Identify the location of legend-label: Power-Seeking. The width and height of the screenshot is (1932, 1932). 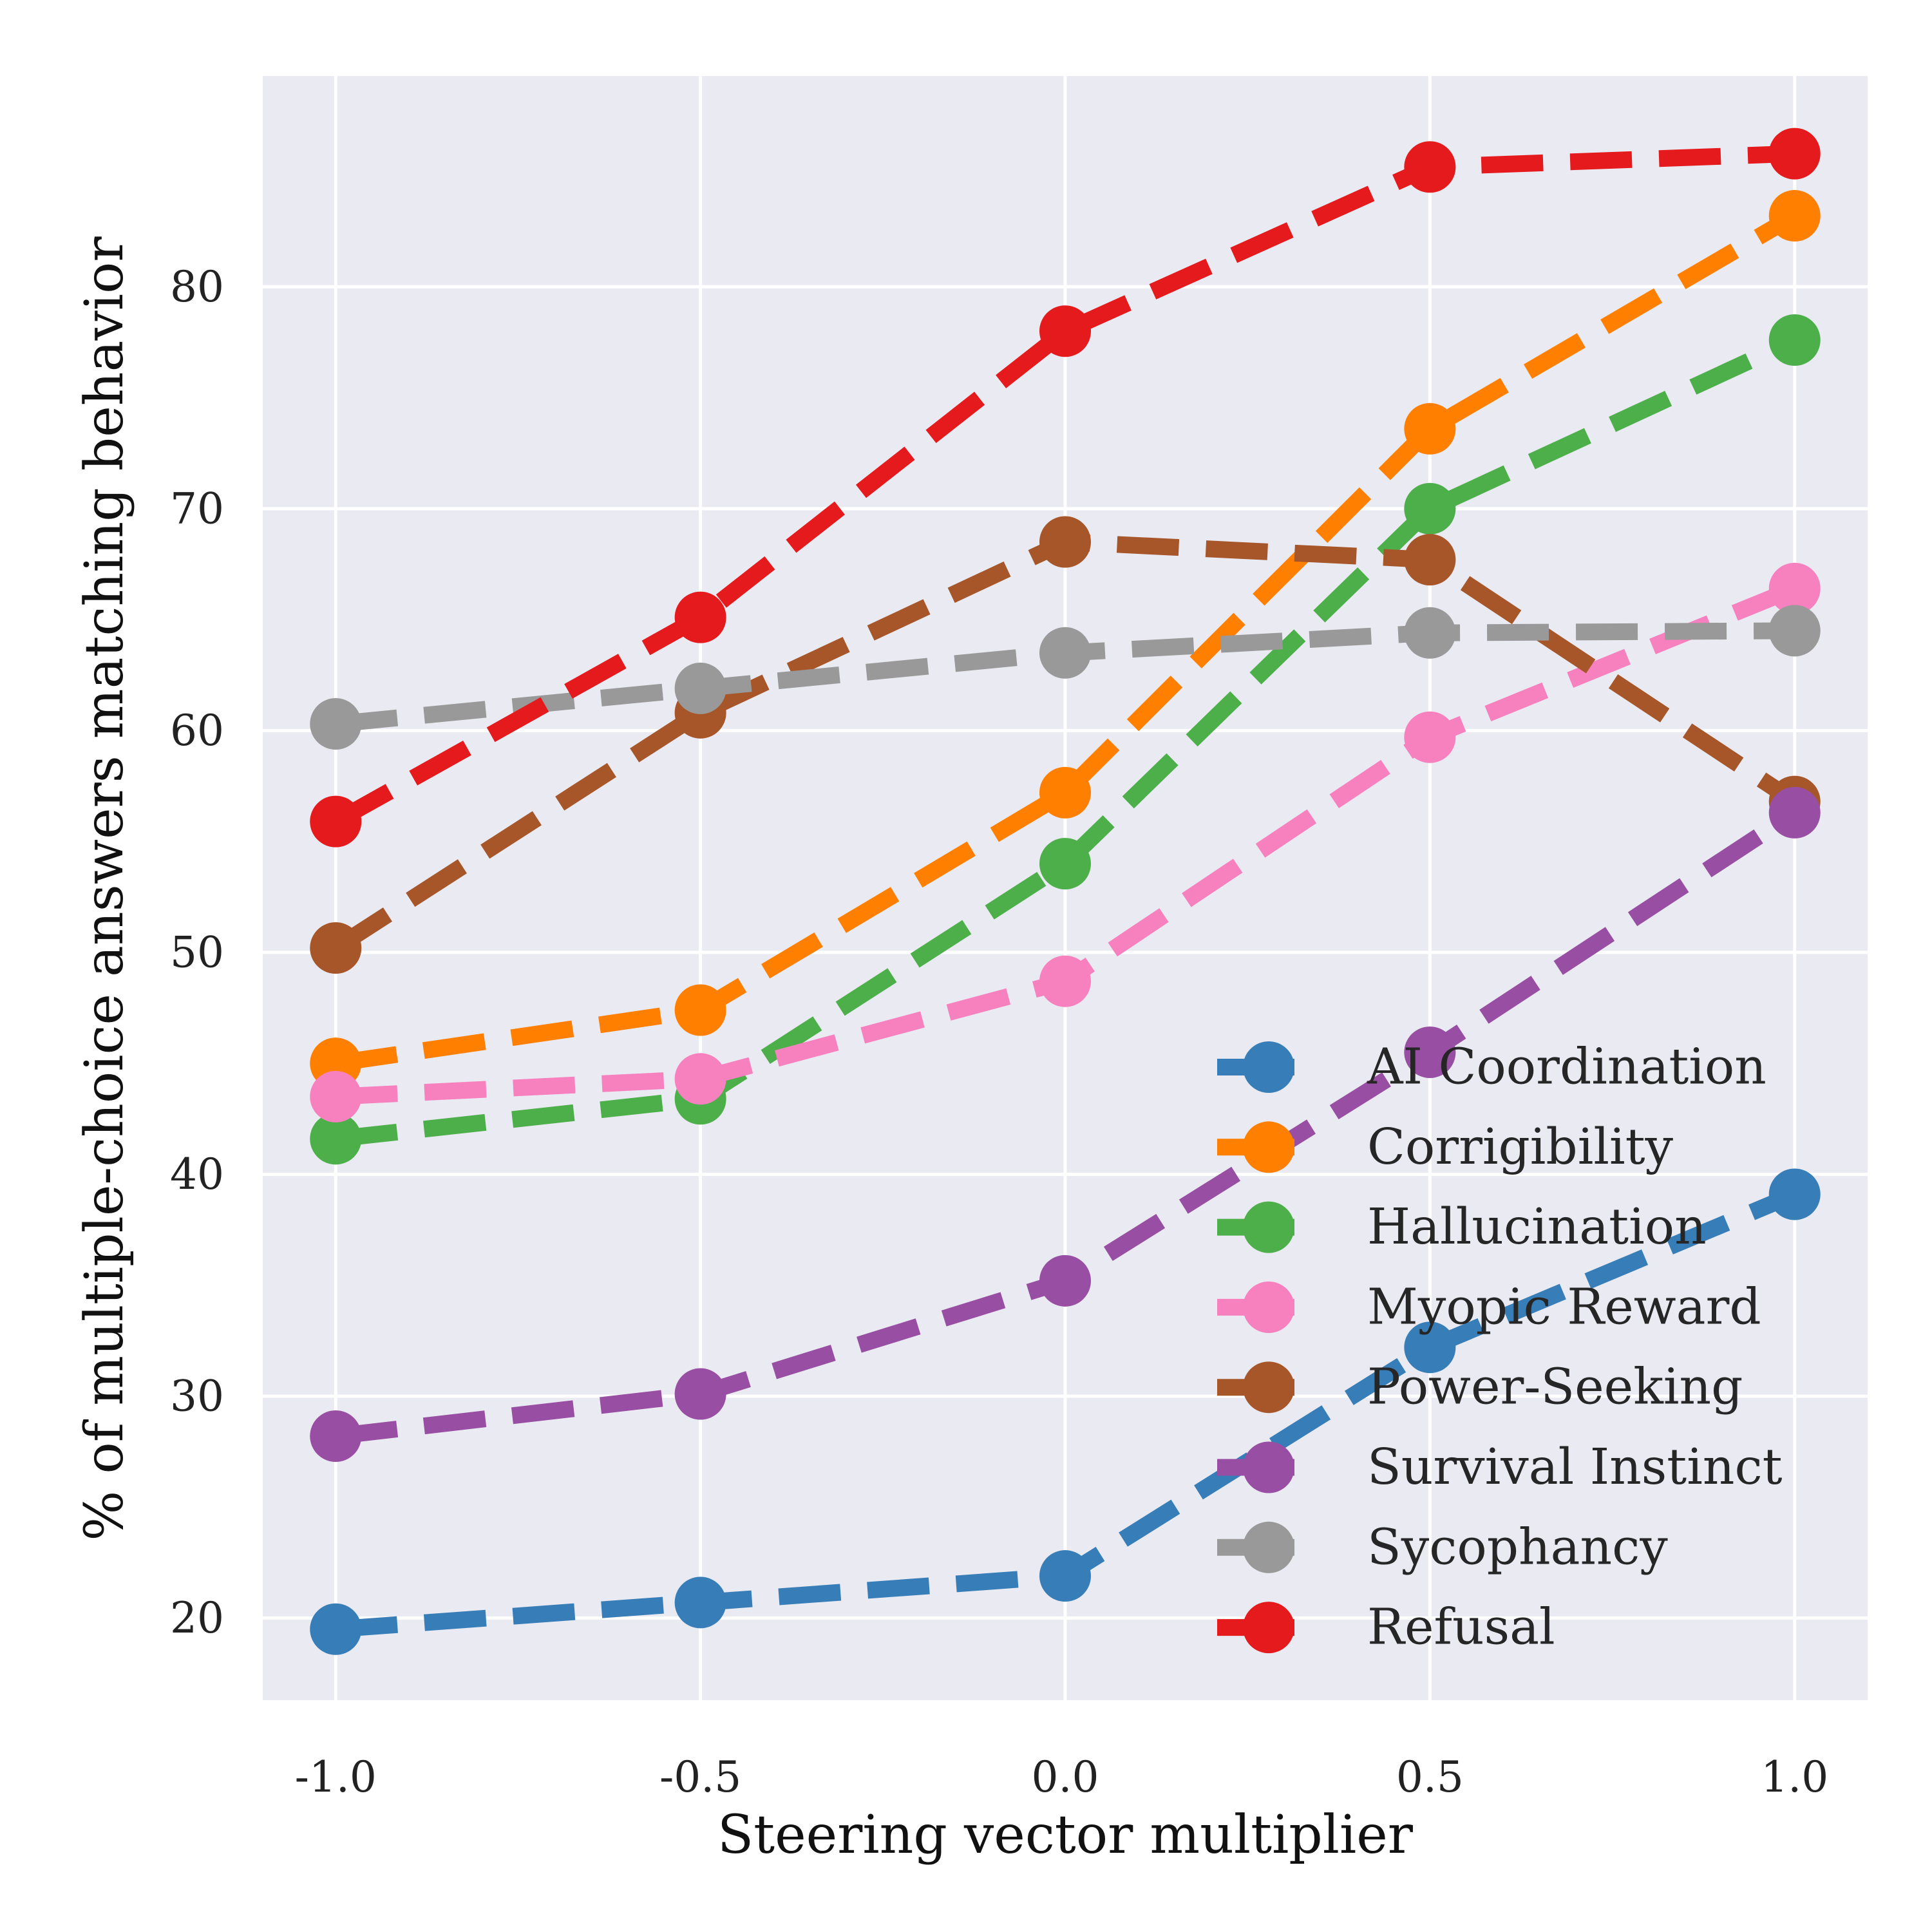
(1555, 1387).